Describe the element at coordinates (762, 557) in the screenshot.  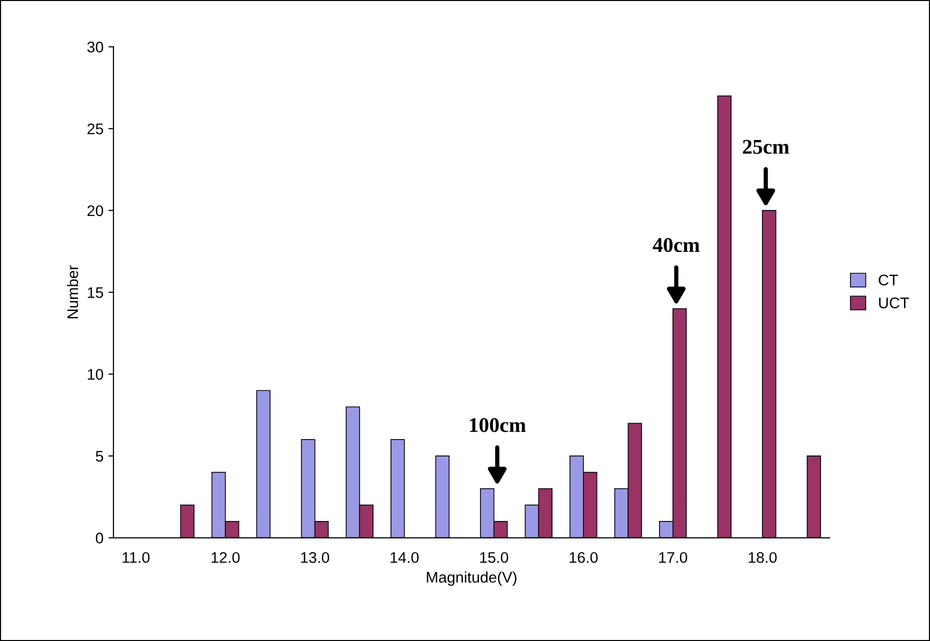
I see `x-tick-label: 18.0` at that location.